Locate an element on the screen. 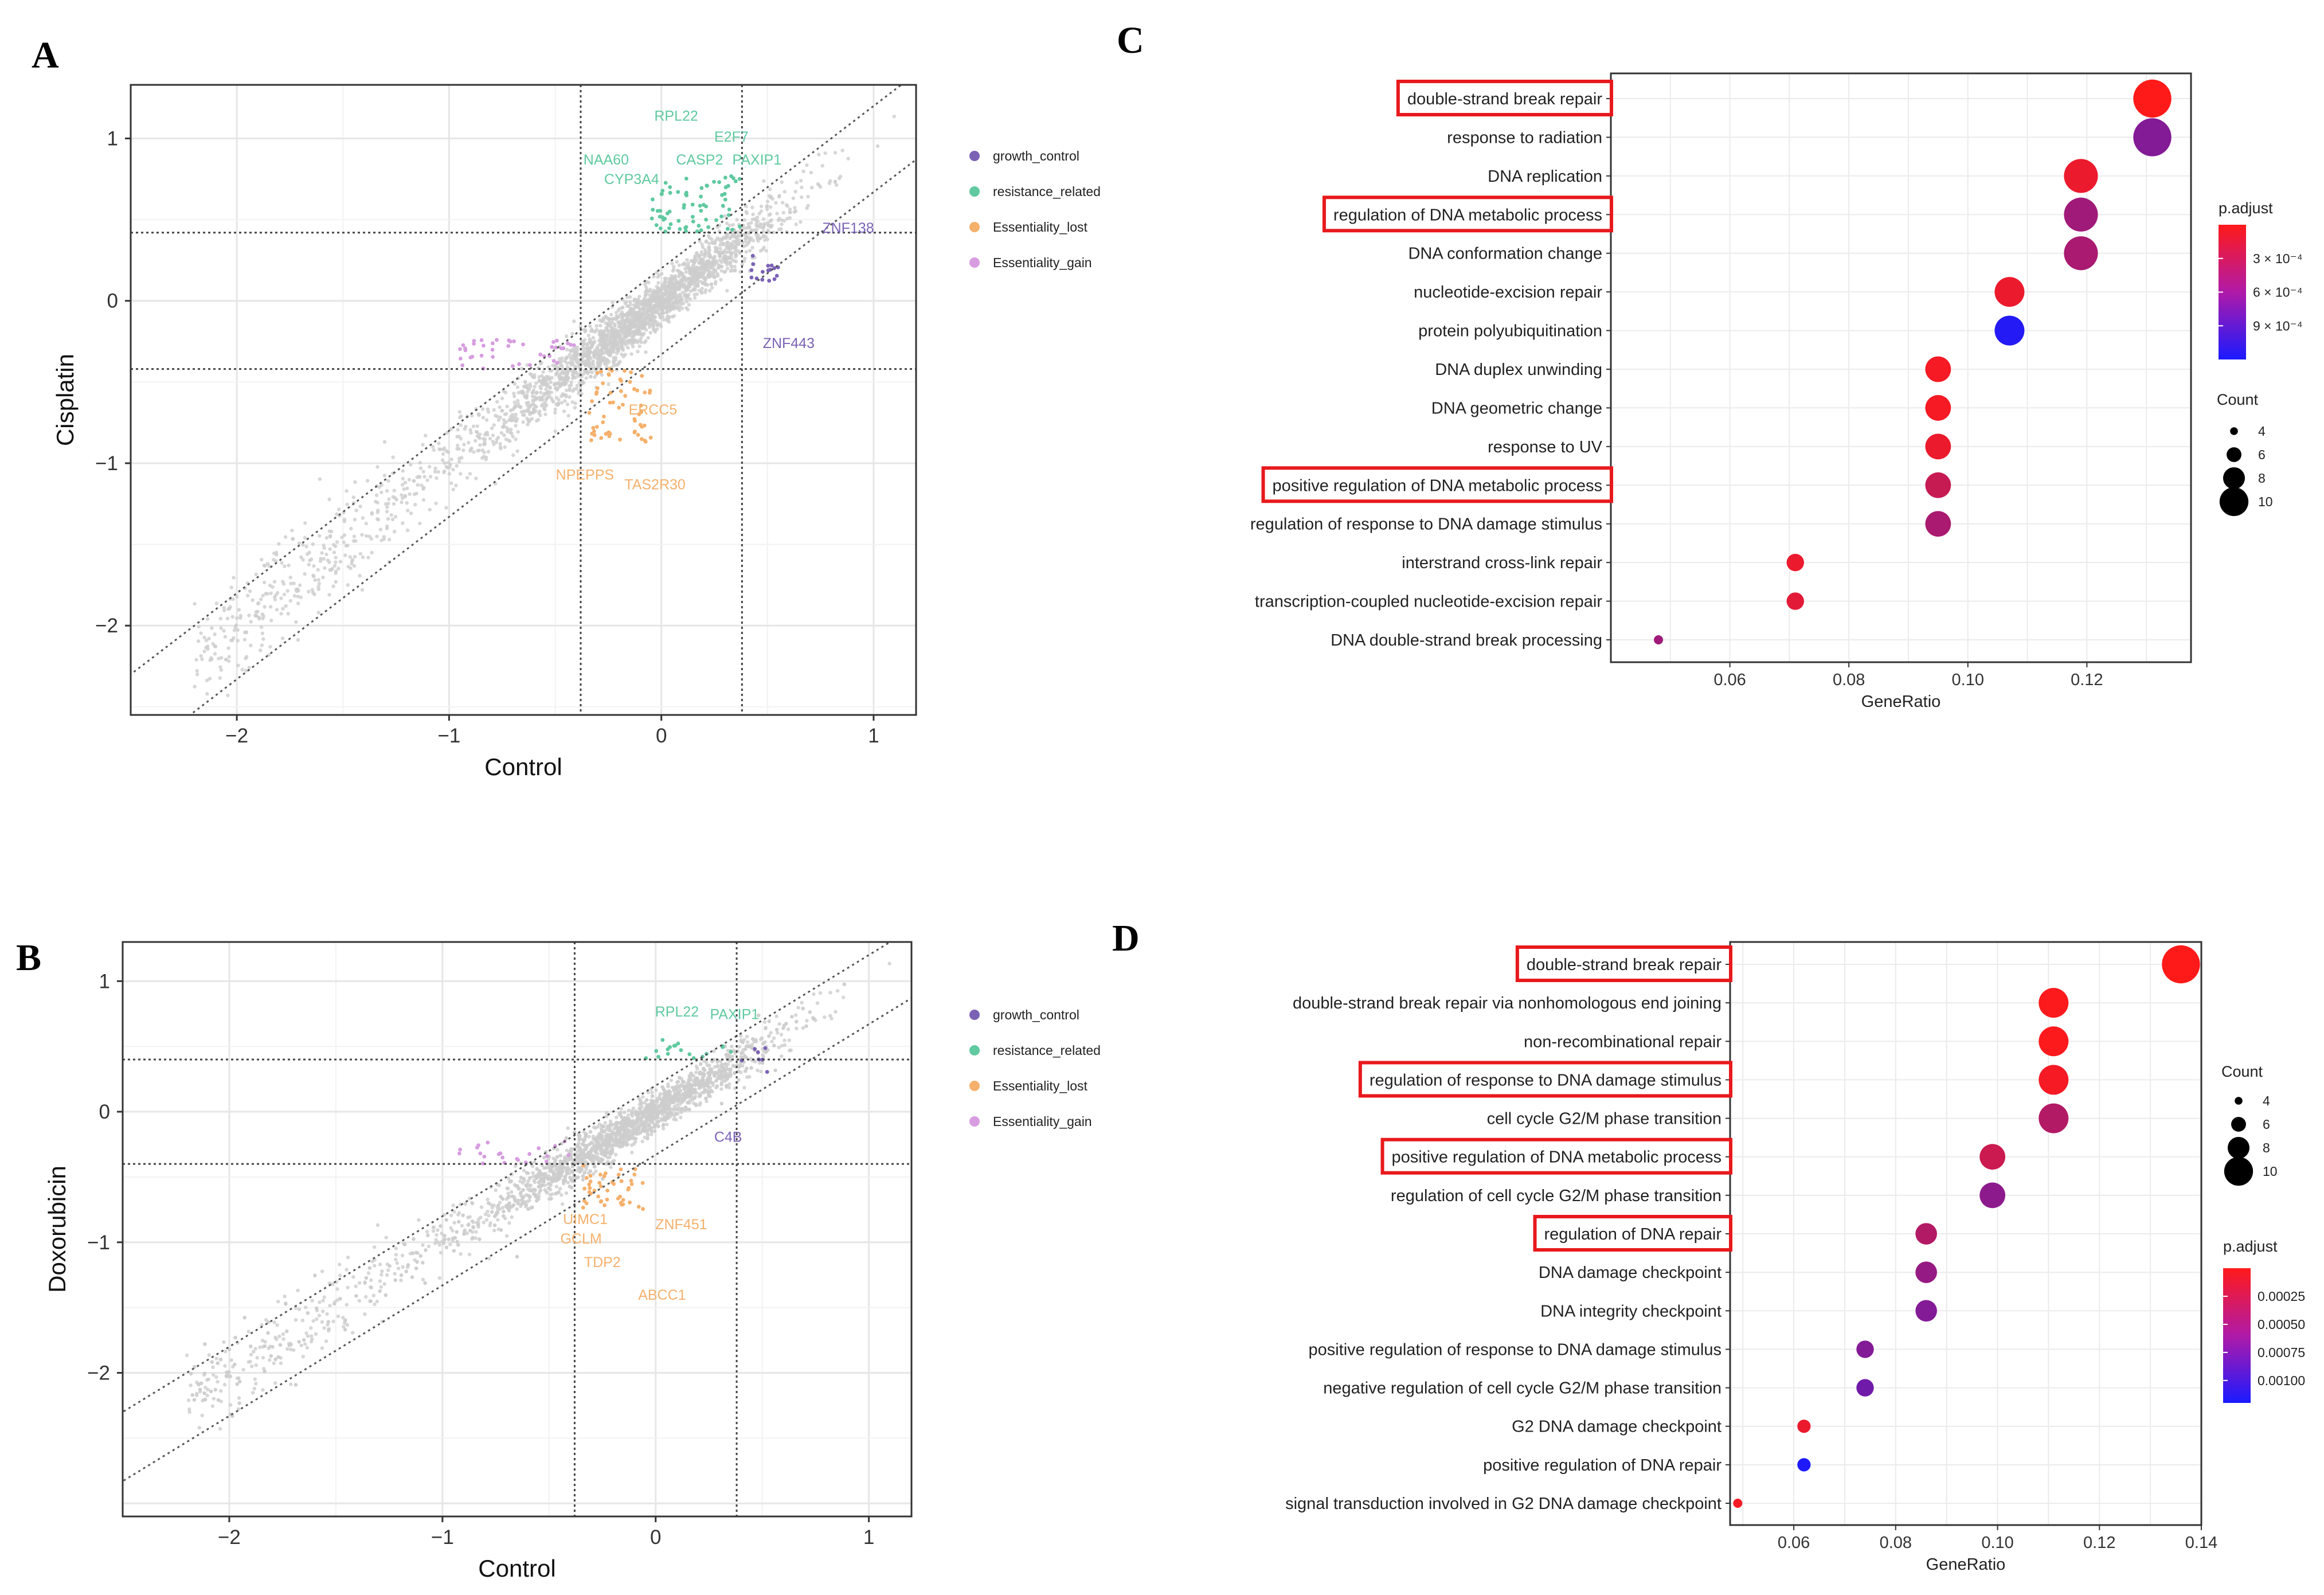 The height and width of the screenshot is (1595, 2324). growth_control-point is located at coordinates (776, 275).